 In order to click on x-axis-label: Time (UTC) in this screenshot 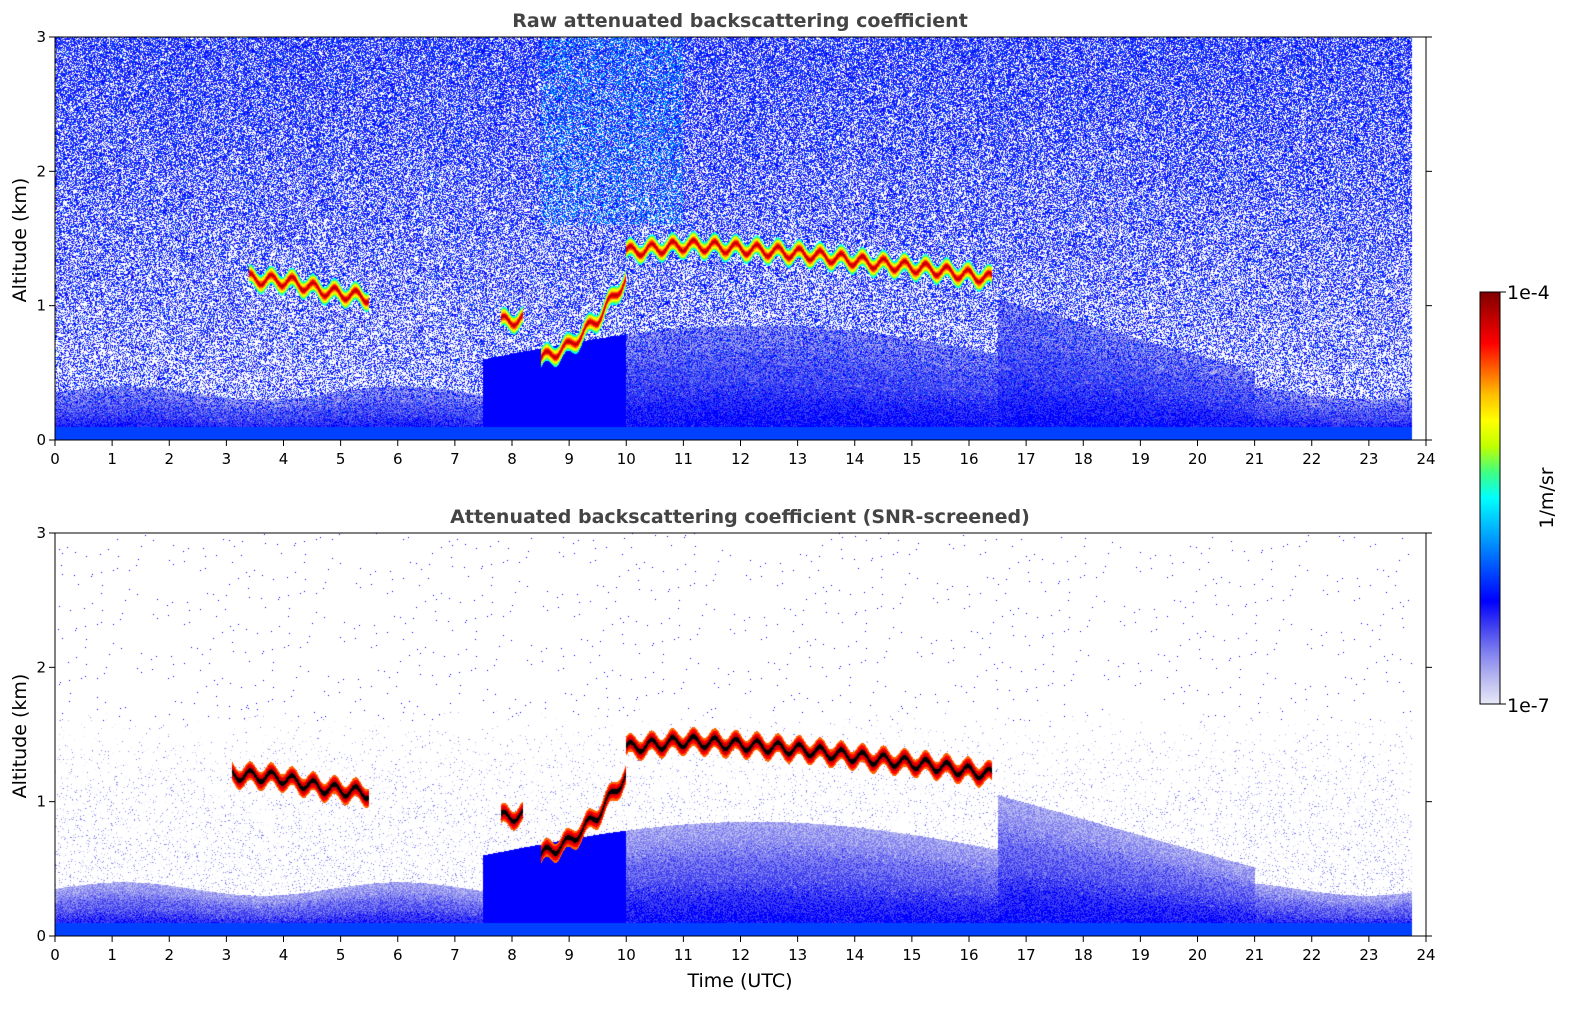, I will do `click(739, 981)`.